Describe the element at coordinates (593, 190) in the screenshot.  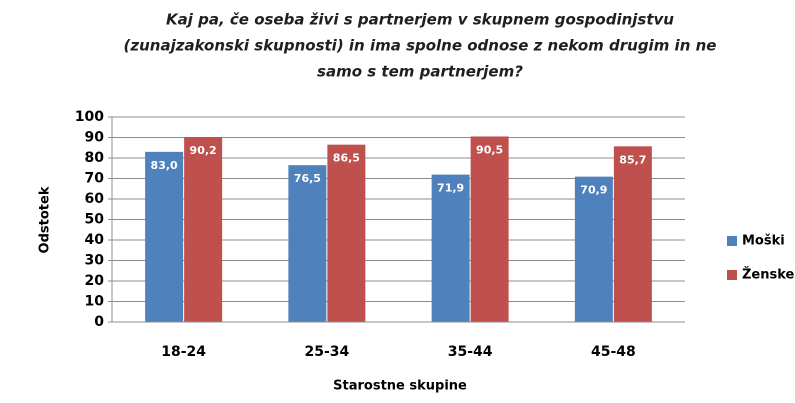
I see `data-label: 70,9` at that location.